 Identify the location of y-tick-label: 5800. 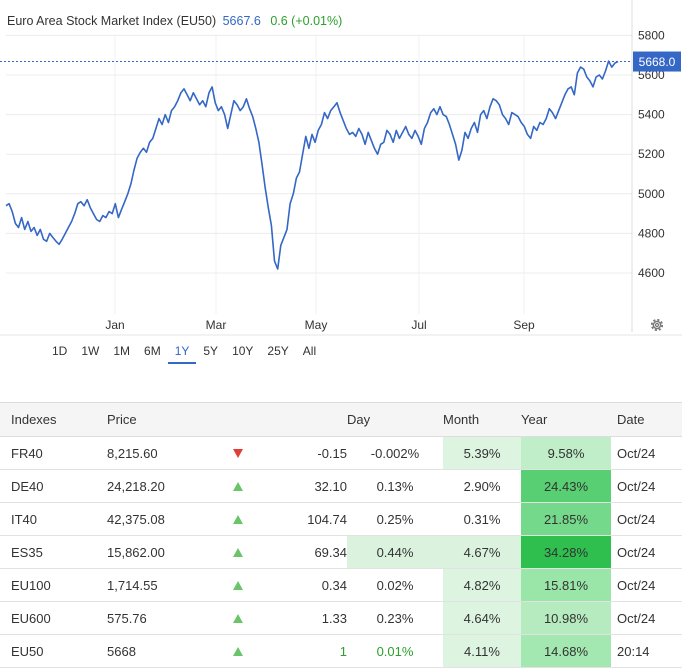
(651, 35).